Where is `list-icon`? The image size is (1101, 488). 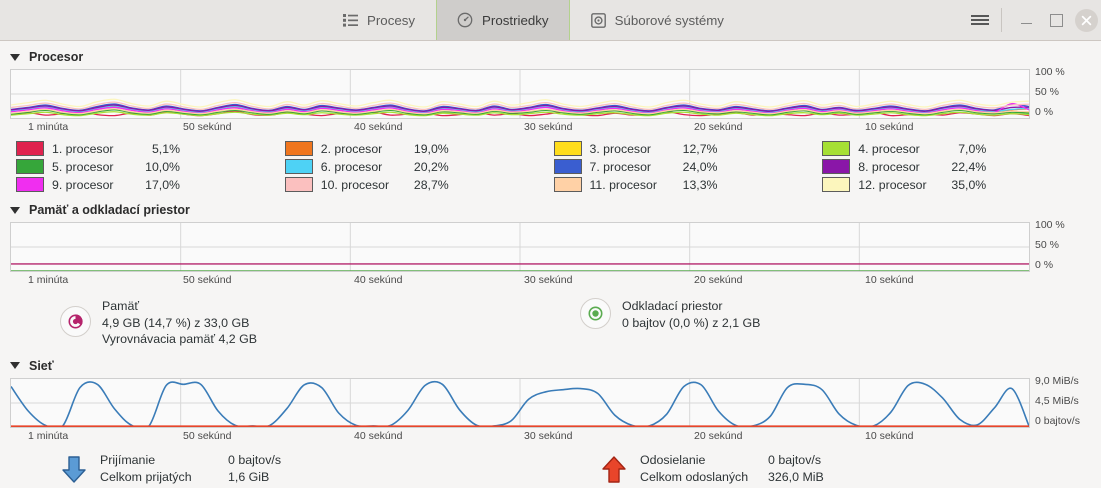 list-icon is located at coordinates (350, 20).